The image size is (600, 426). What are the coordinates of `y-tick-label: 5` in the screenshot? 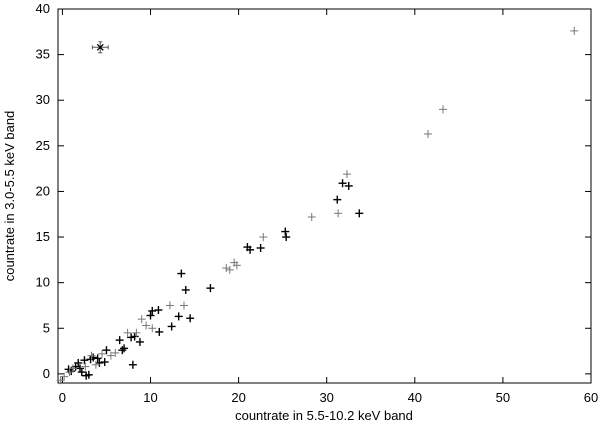 It's located at (46, 327).